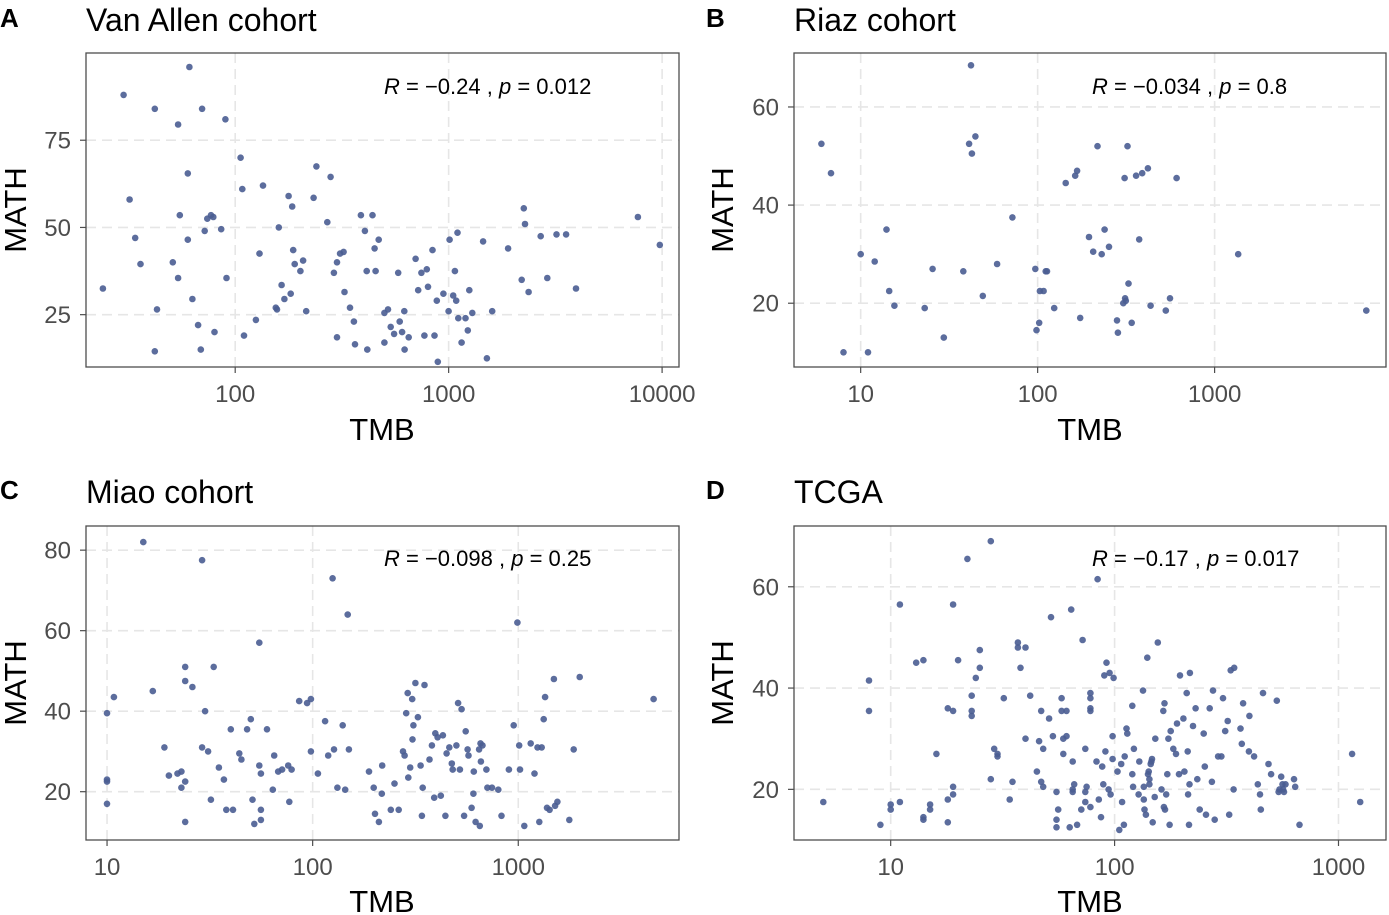  What do you see at coordinates (382, 210) in the screenshot?
I see `plot-frame` at bounding box center [382, 210].